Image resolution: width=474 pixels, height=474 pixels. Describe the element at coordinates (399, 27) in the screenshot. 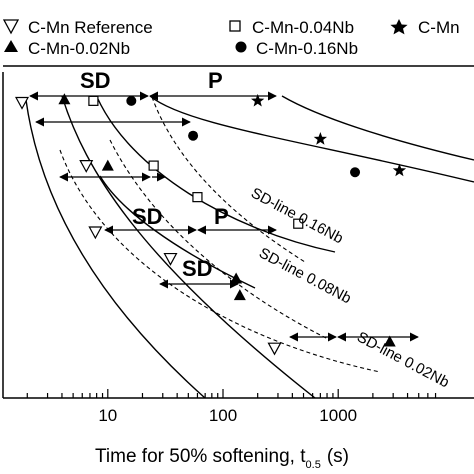

I see `star-icon` at that location.